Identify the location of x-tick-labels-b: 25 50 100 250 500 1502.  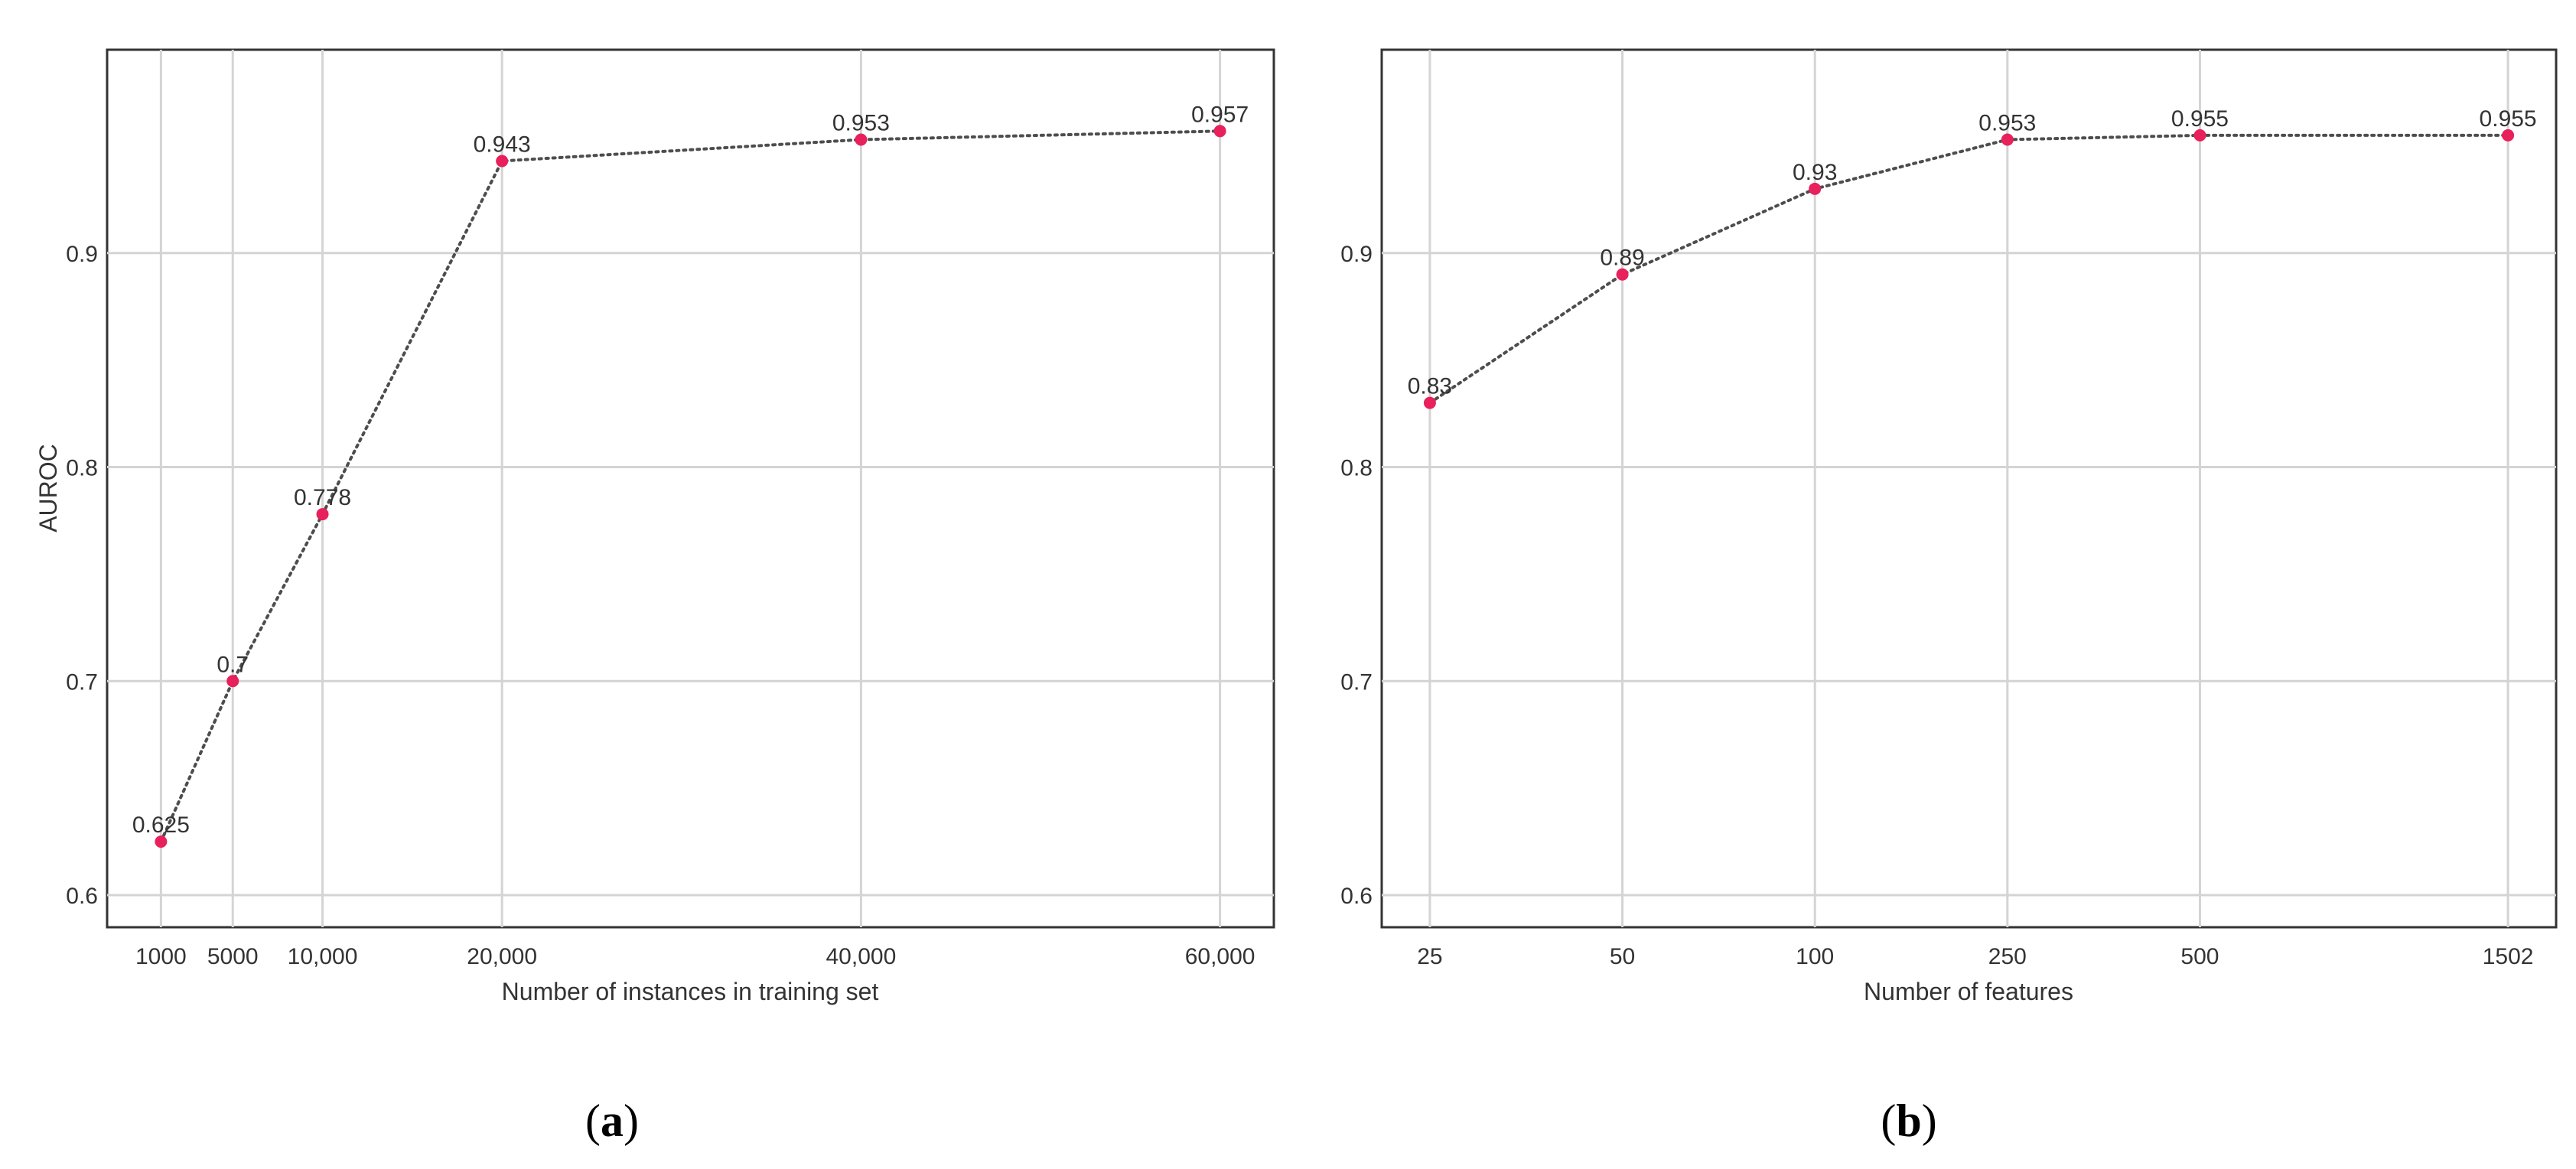
(1975, 957).